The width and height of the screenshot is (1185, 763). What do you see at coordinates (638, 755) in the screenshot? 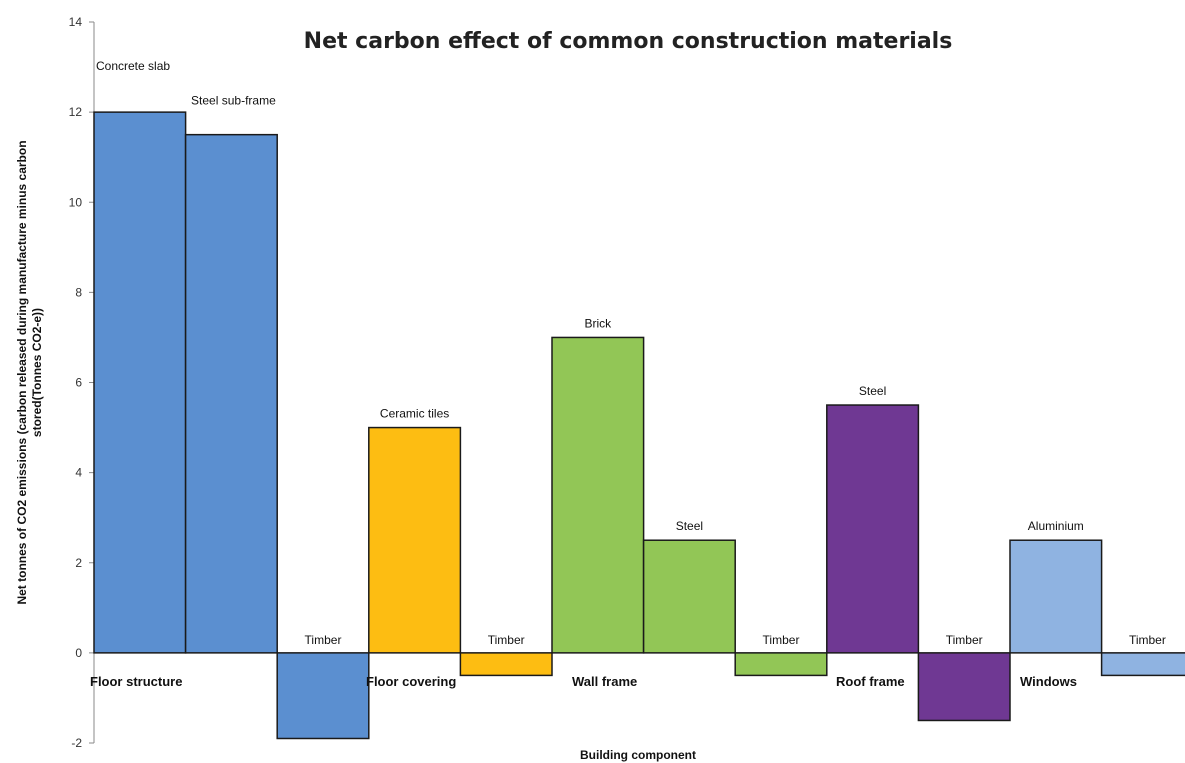
I see `x-axis-label: Building component` at bounding box center [638, 755].